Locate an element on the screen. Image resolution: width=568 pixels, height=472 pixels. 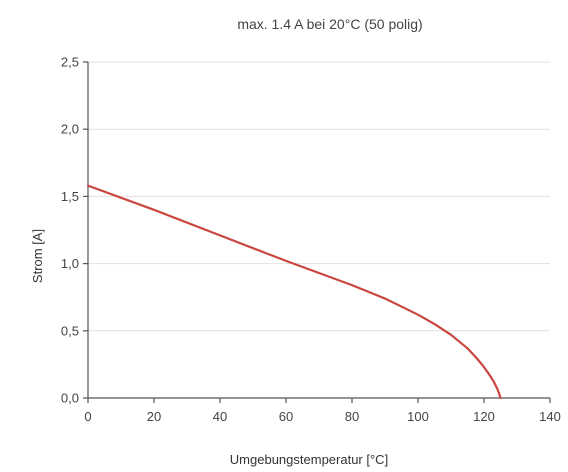
x-axis-ticks: 0 20 40 60 80 100 120 140 is located at coordinates (322, 411).